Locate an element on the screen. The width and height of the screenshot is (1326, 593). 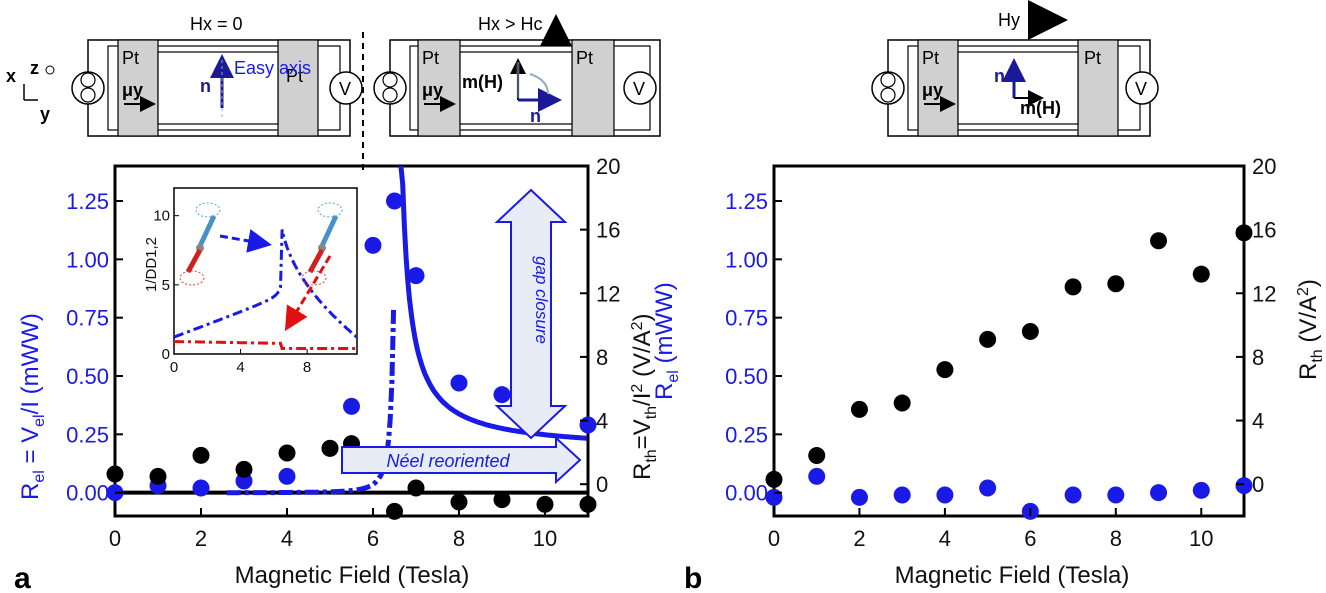
y-right-tick-label: 12 is located at coordinates (1264, 293).